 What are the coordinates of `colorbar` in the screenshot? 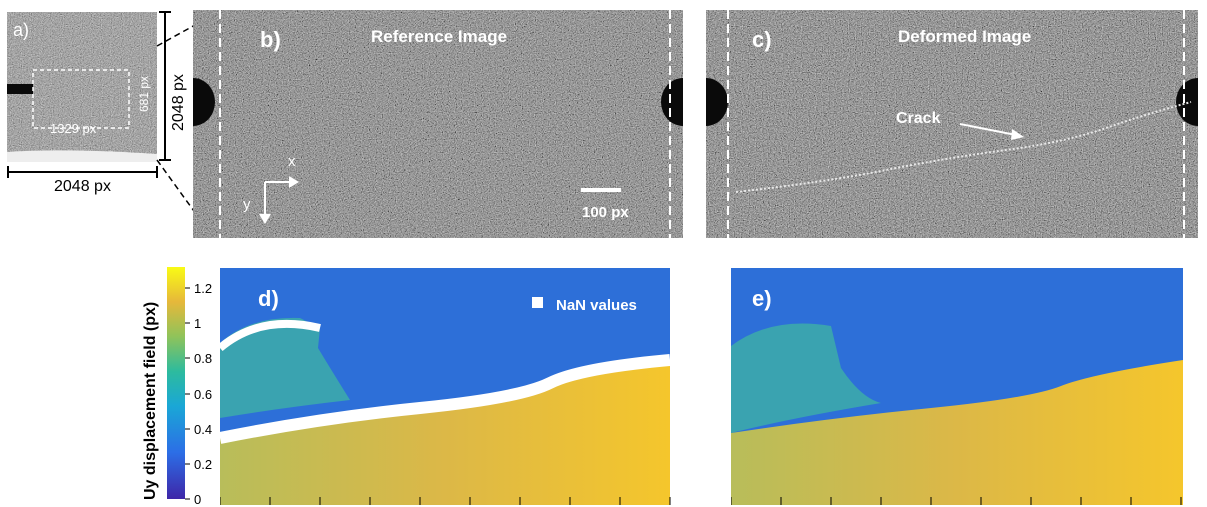 It's located at (176, 383).